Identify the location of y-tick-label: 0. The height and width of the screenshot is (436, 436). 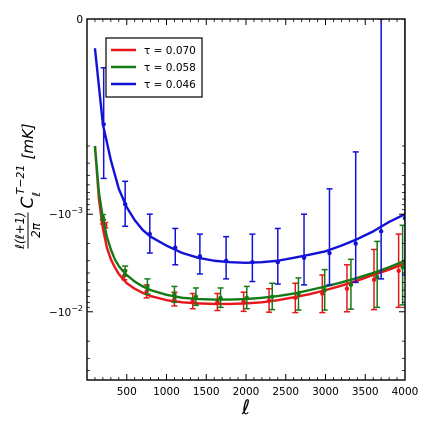
(79, 20).